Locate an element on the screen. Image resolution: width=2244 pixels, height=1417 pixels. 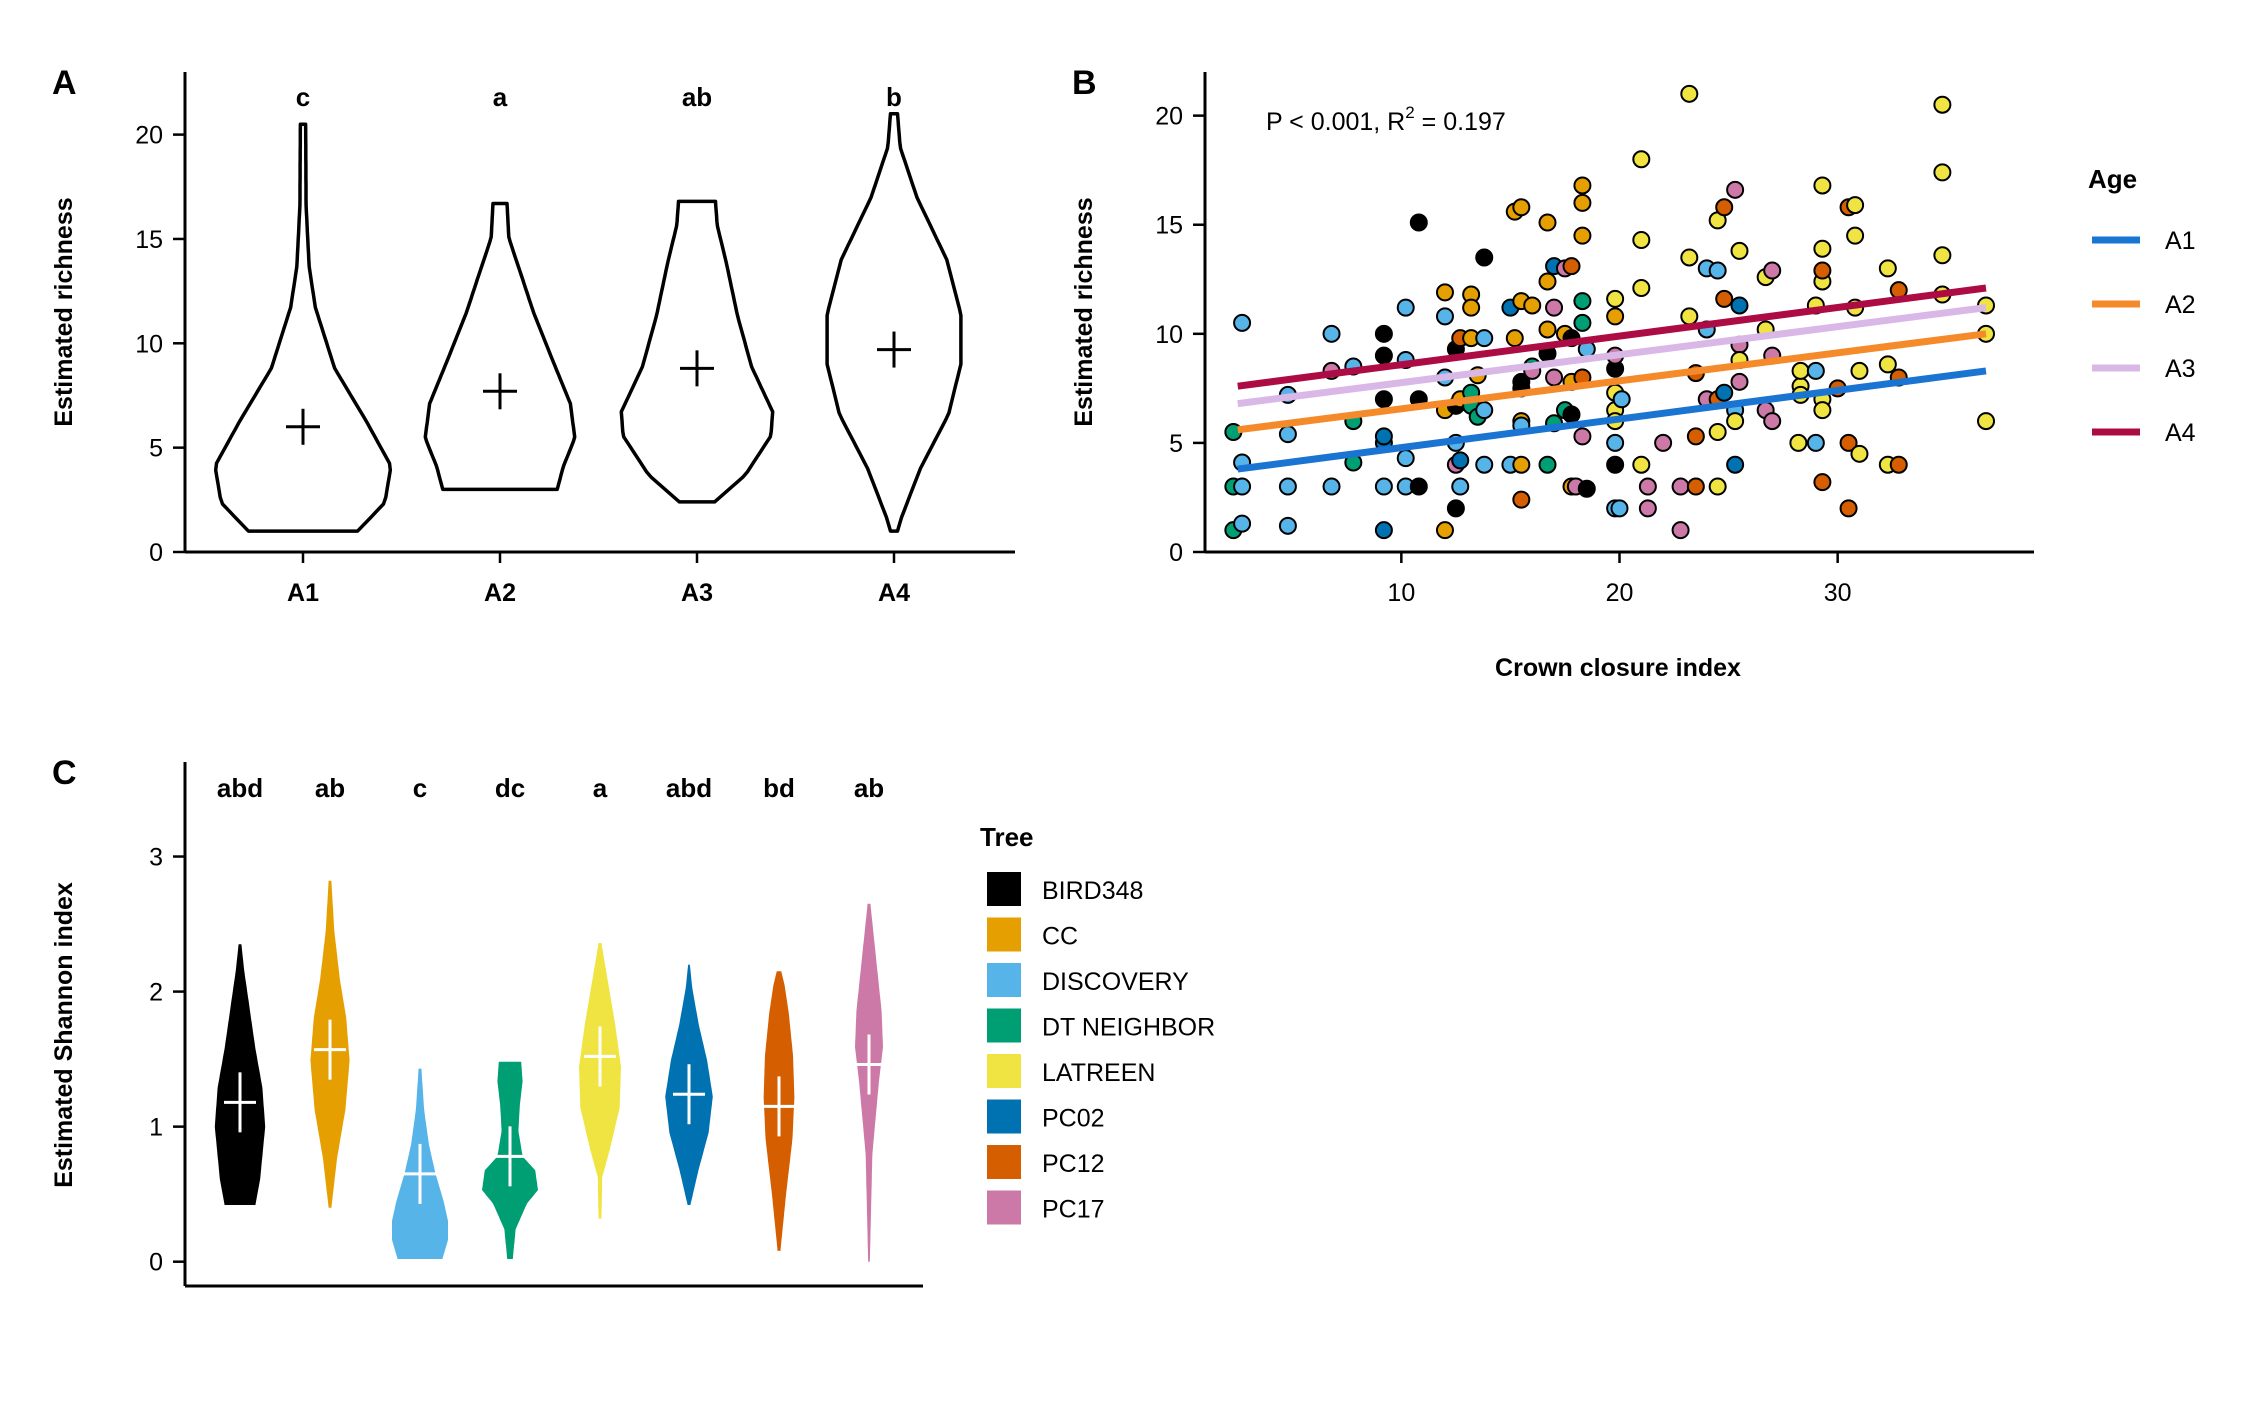
panel-b-ytick-label: 10 is located at coordinates (1169, 335).